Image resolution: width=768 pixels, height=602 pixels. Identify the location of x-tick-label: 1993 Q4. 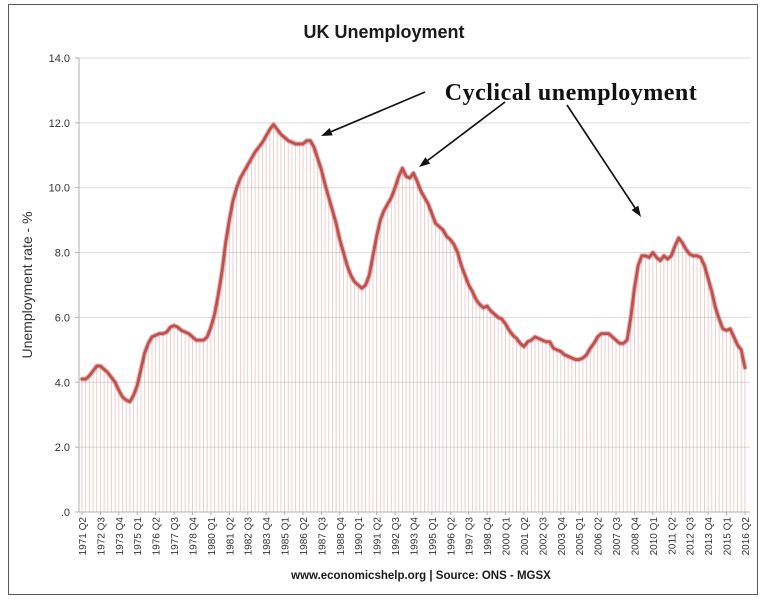
(414, 536).